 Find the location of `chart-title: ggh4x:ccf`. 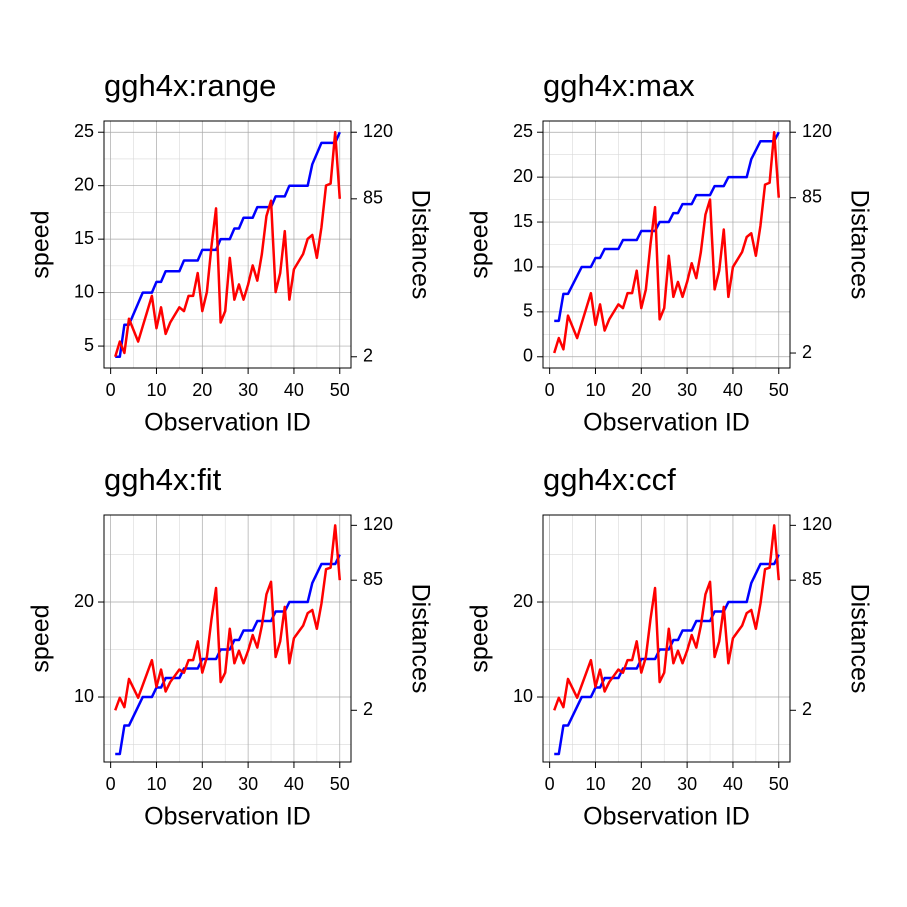

chart-title: ggh4x:ccf is located at coordinates (609, 479).